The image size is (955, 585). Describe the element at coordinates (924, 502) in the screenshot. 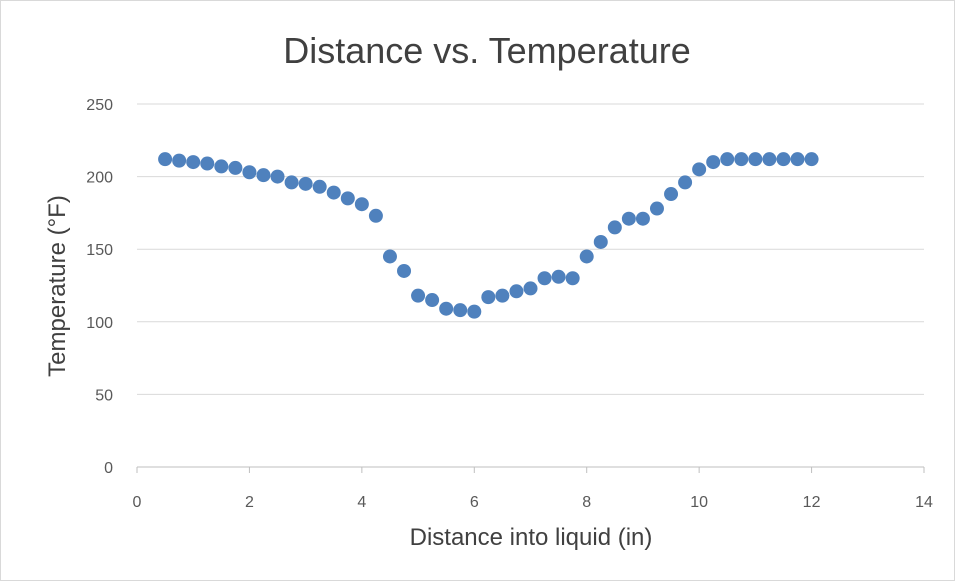

I see `x-tick-label: 14` at that location.